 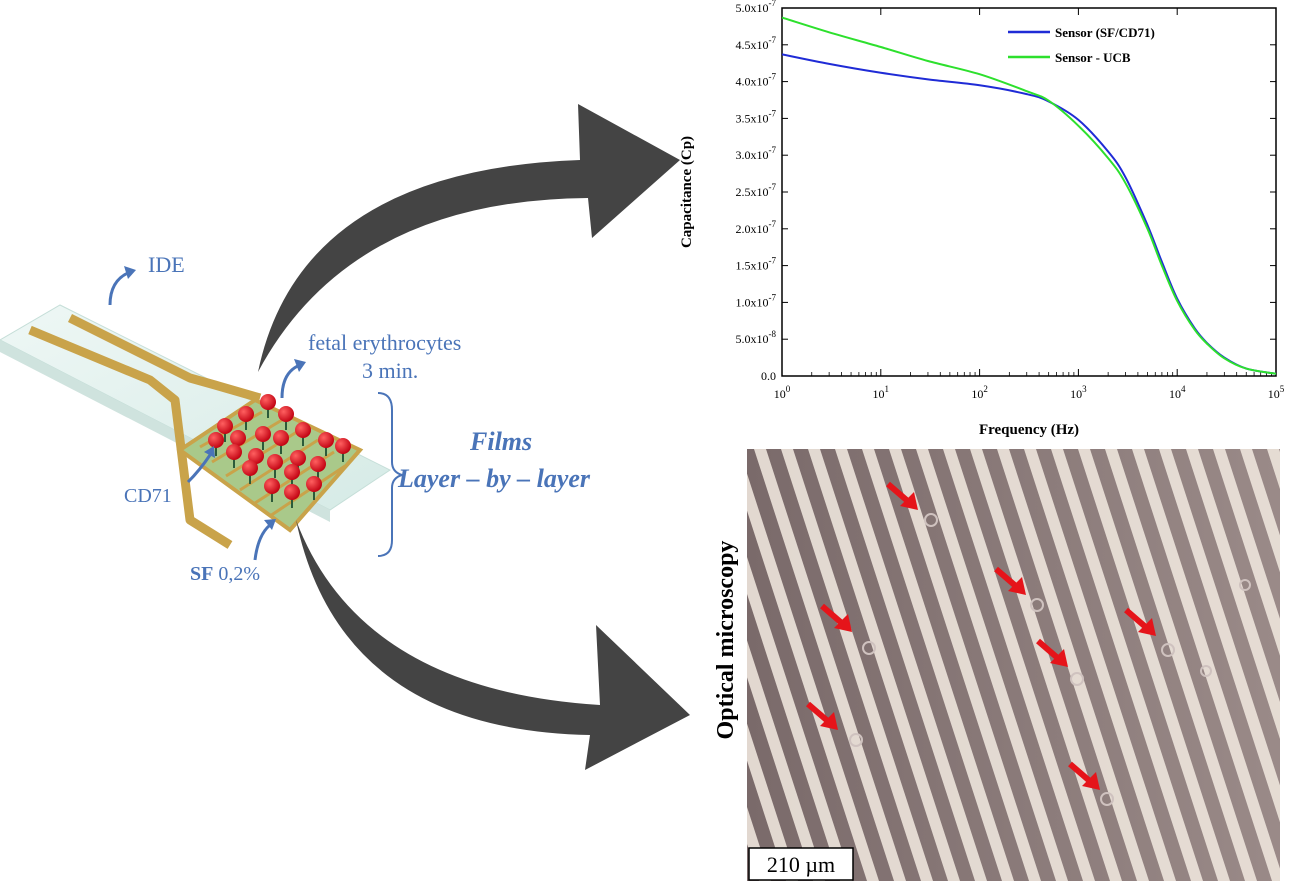 I want to click on sf-label: SF 0,2%, so click(x=225, y=574).